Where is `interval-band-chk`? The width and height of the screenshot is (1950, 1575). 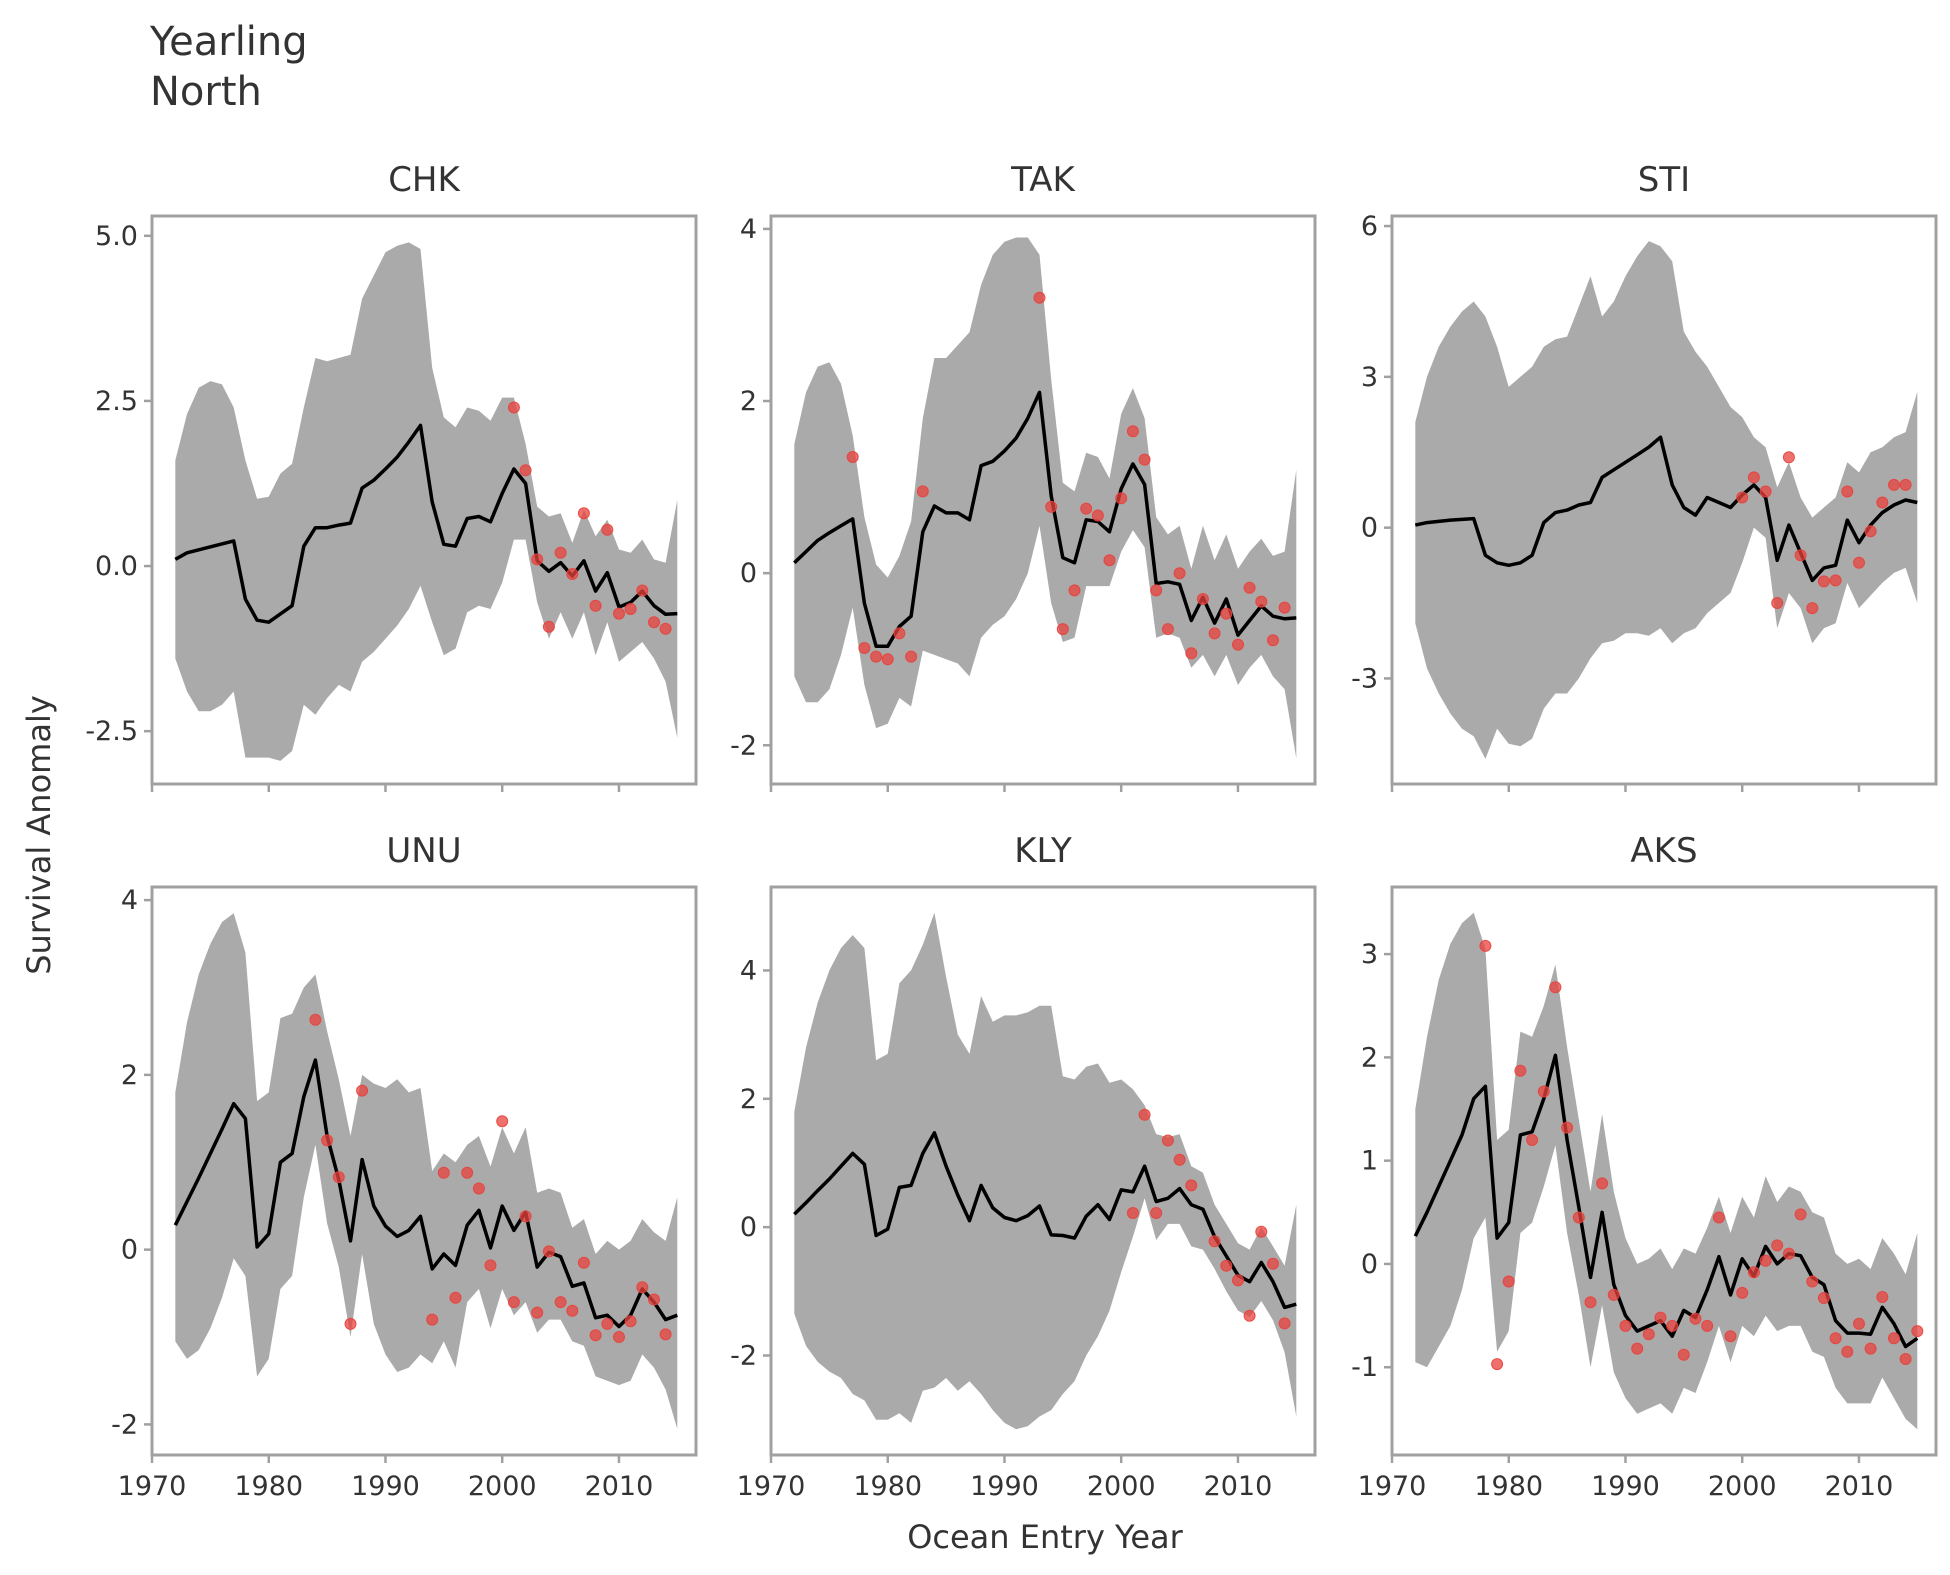 interval-band-chk is located at coordinates (426, 501).